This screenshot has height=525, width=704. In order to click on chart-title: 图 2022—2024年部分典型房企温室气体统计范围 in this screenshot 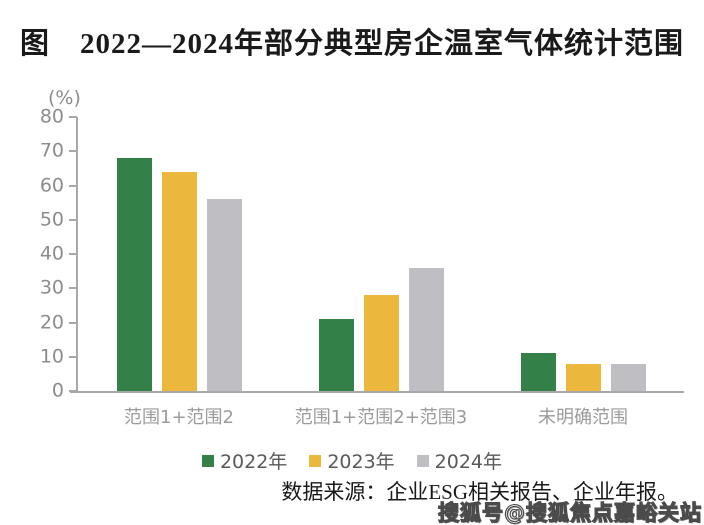, I will do `click(351, 44)`.